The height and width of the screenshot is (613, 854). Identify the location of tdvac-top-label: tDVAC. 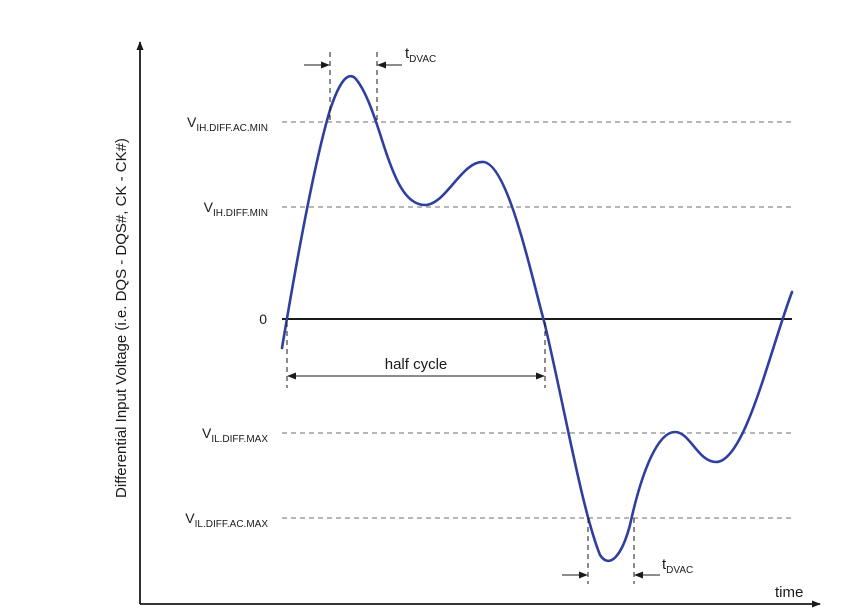
(420, 55).